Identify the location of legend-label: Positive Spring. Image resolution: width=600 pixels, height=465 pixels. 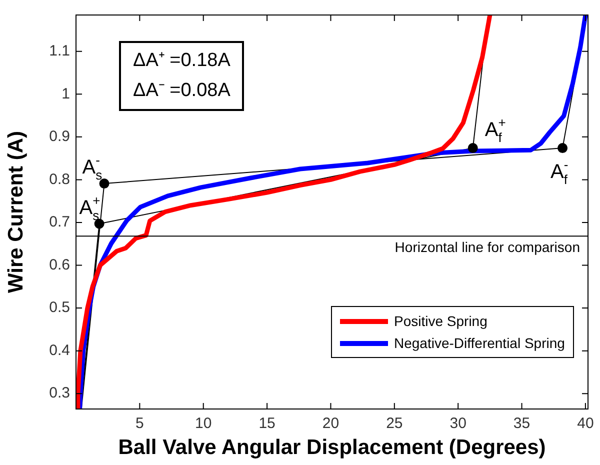
(441, 321).